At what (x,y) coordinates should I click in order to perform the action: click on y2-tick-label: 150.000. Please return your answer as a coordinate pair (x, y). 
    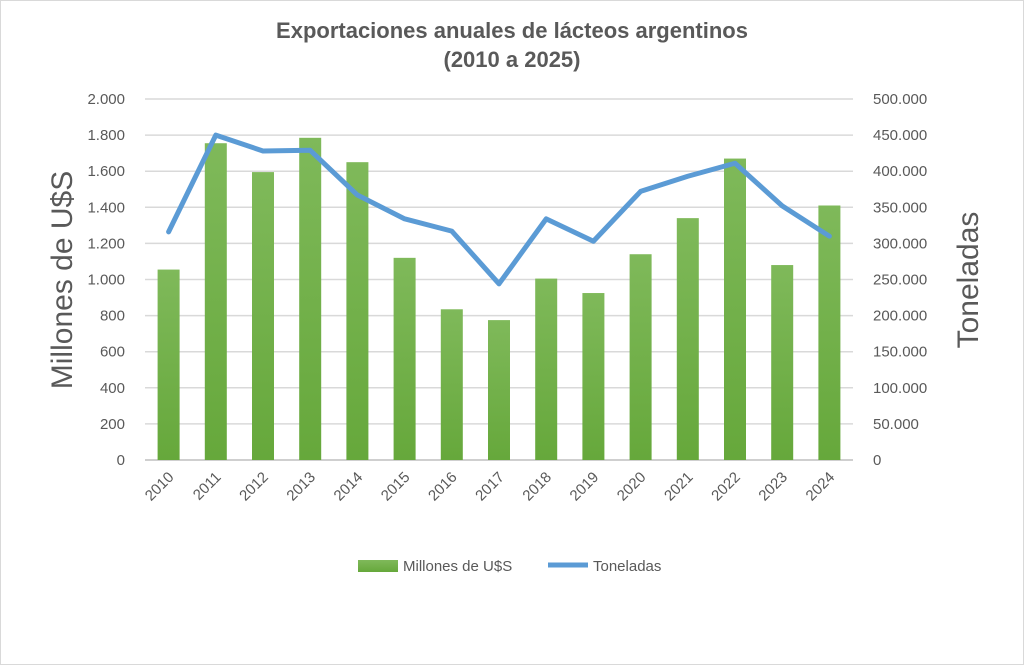
    Looking at the image, I should click on (900, 352).